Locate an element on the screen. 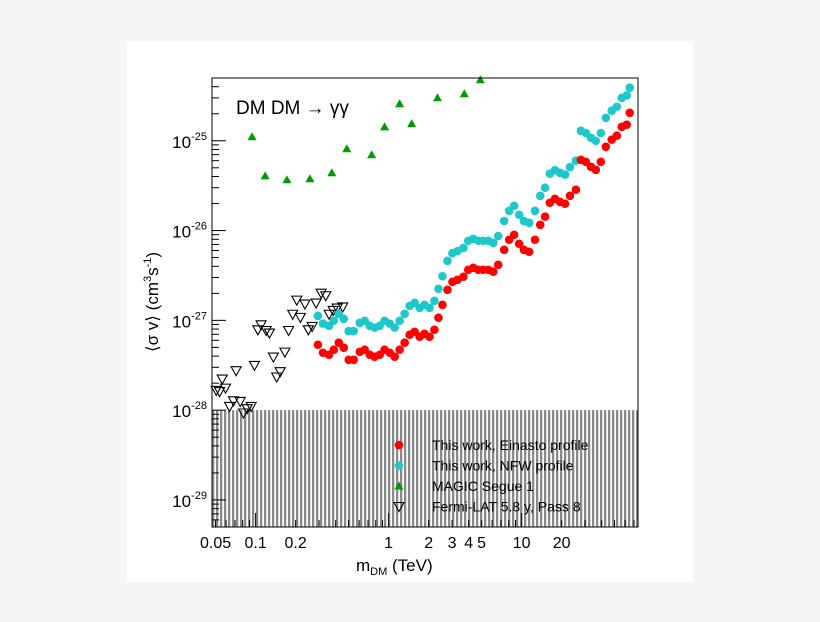 The image size is (820, 622). legend-label: MAGIC Segue 1 is located at coordinates (483, 486).